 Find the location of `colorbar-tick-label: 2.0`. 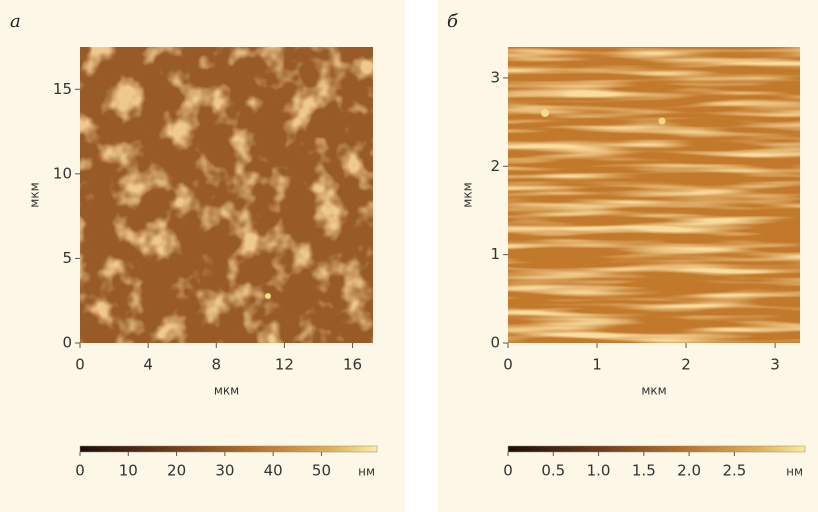

colorbar-tick-label: 2.0 is located at coordinates (689, 471).